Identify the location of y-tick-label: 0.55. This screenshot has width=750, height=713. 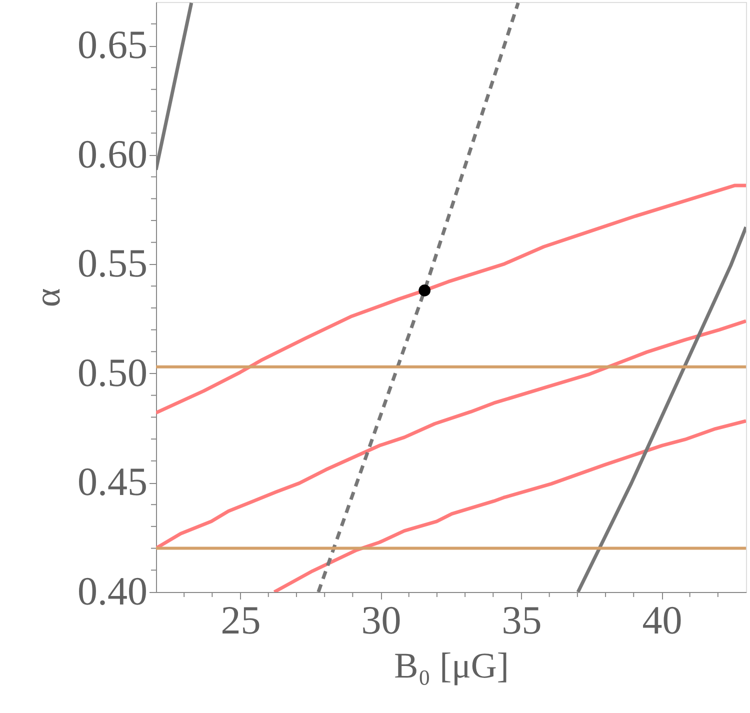
(113, 263).